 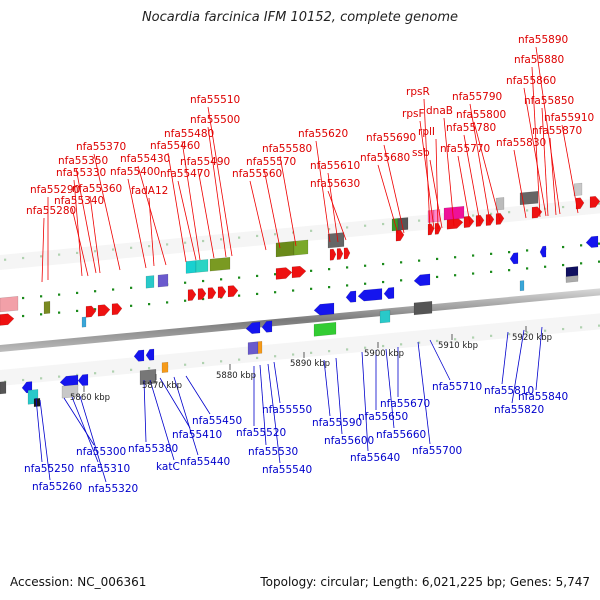 I want to click on scale-label: 5880 kbp, so click(x=236, y=376).